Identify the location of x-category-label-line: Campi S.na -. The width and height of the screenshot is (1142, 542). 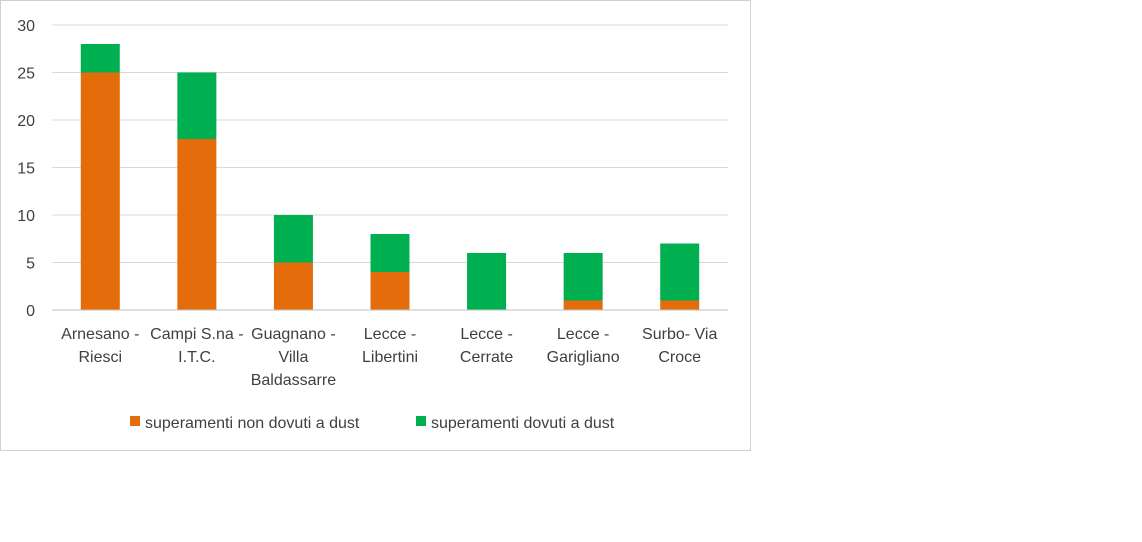
(196, 334).